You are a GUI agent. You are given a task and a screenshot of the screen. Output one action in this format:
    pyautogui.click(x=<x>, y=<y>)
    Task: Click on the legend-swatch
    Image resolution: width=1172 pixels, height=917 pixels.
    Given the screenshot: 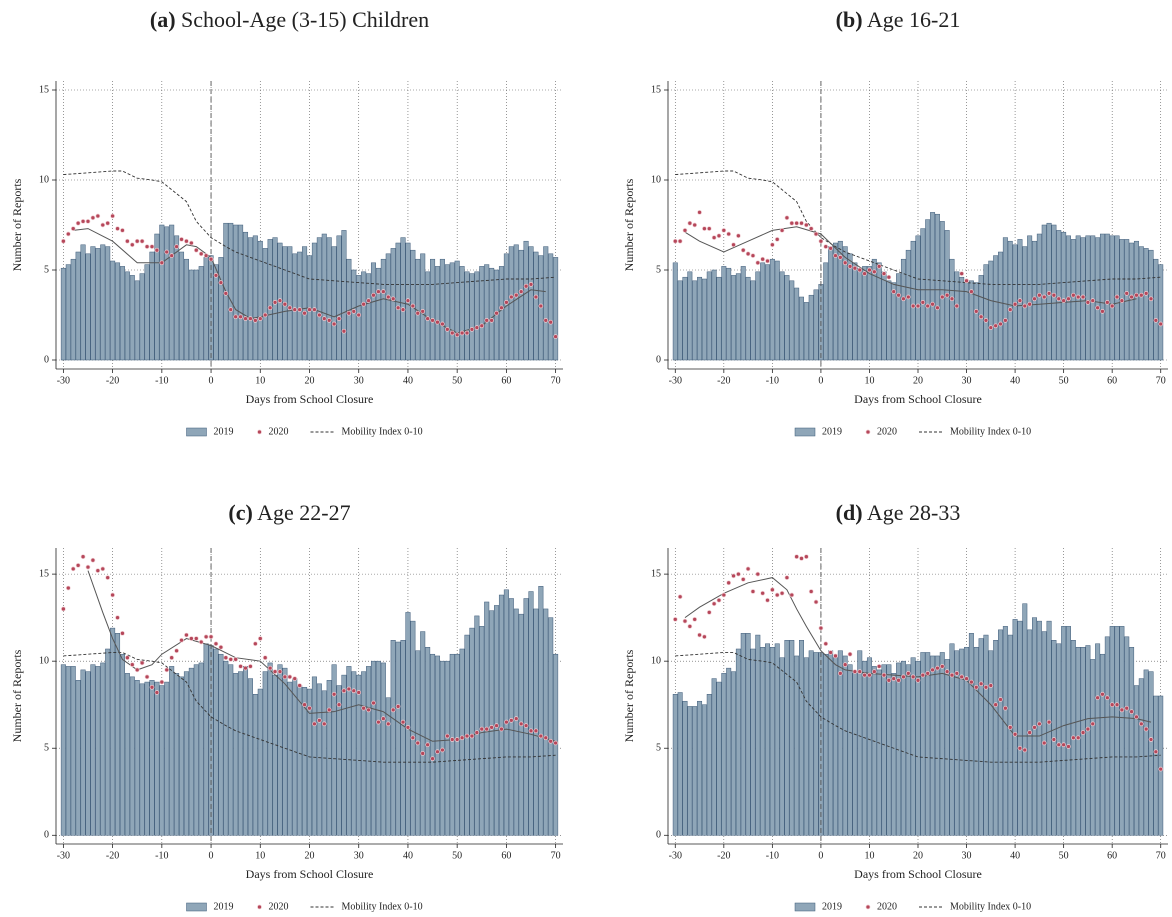 What is the action you would take?
    pyautogui.click(x=868, y=432)
    